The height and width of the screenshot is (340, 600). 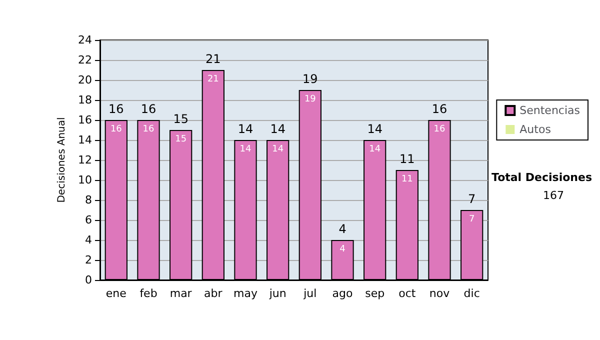 I want to click on y-tick-label: 14, so click(x=85, y=140).